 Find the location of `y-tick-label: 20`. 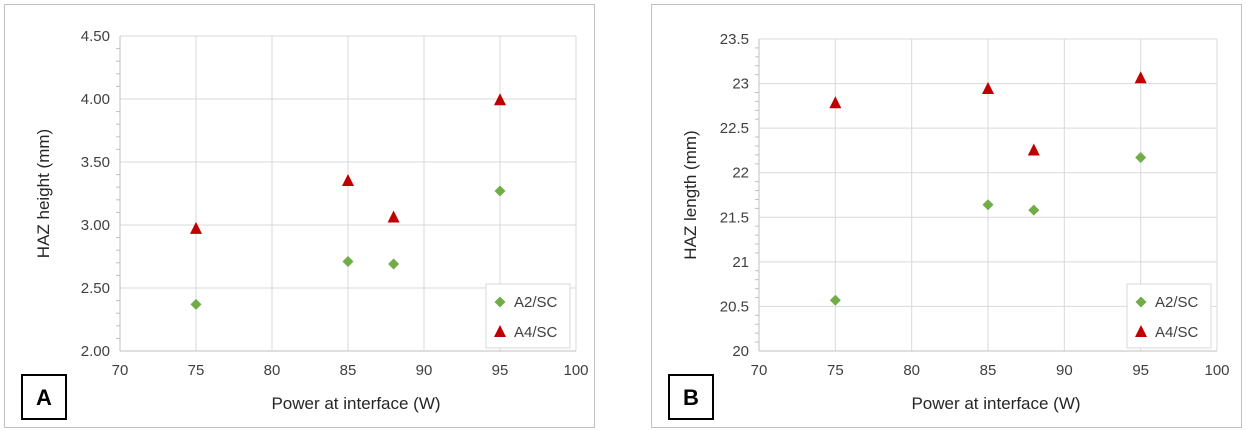

y-tick-label: 20 is located at coordinates (740, 351).